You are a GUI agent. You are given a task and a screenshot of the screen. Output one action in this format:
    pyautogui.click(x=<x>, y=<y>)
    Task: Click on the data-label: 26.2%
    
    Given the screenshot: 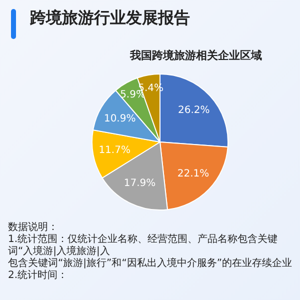 What is the action you would take?
    pyautogui.click(x=194, y=110)
    